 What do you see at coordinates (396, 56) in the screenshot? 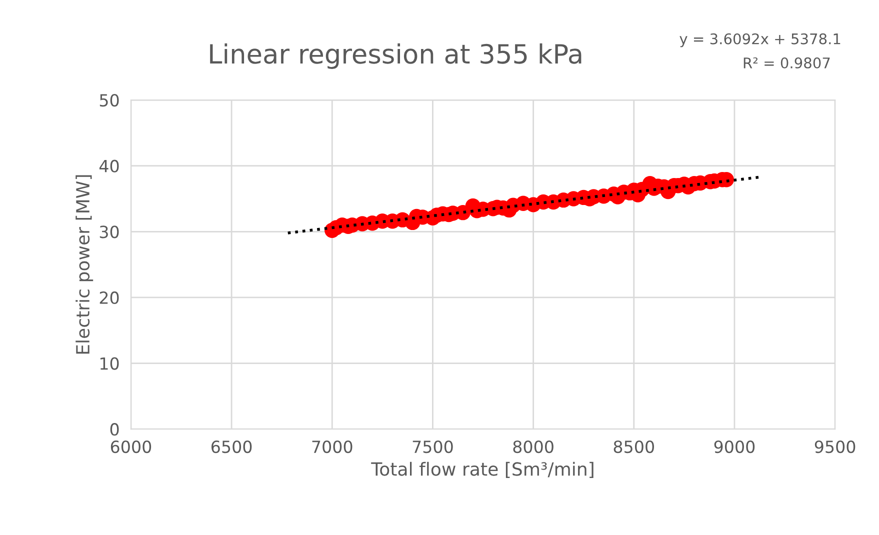
I see `chart-title: Linear regression at 355 kPa` at bounding box center [396, 56].